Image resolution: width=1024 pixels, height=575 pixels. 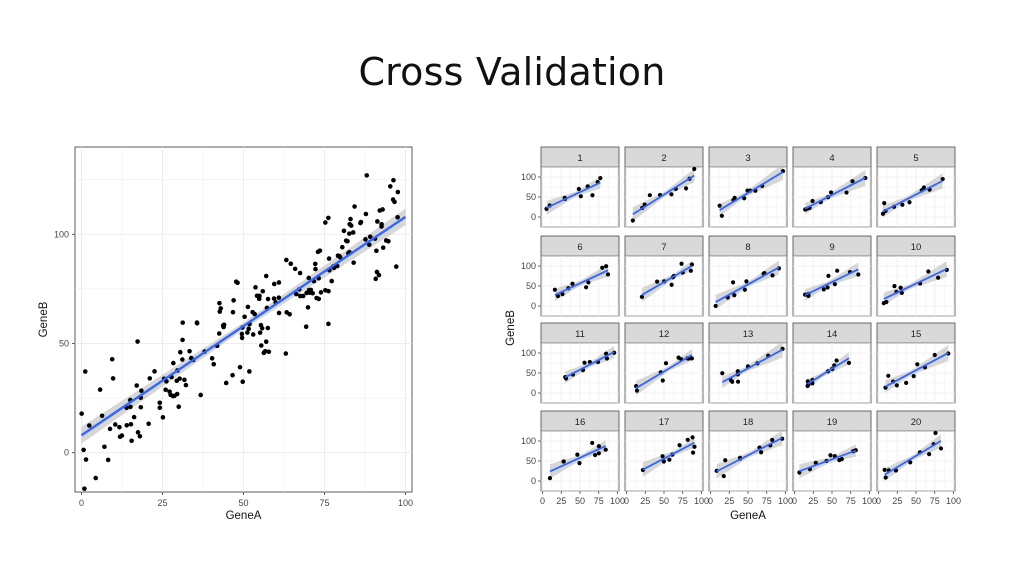 I want to click on facet-panel-14: 14, so click(x=832, y=363).